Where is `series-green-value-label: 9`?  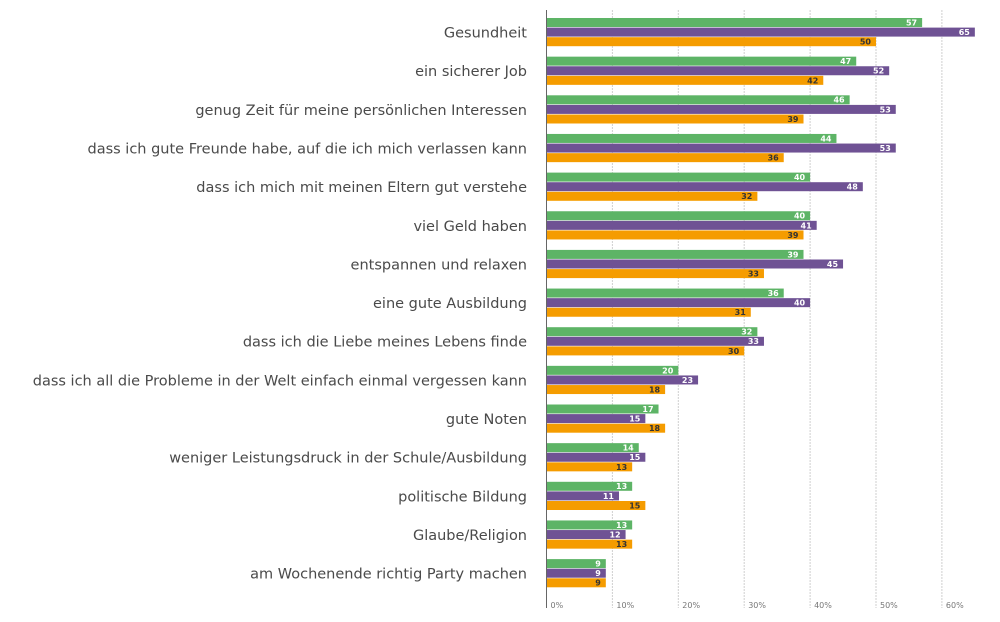
series-green-value-label: 9 is located at coordinates (598, 564).